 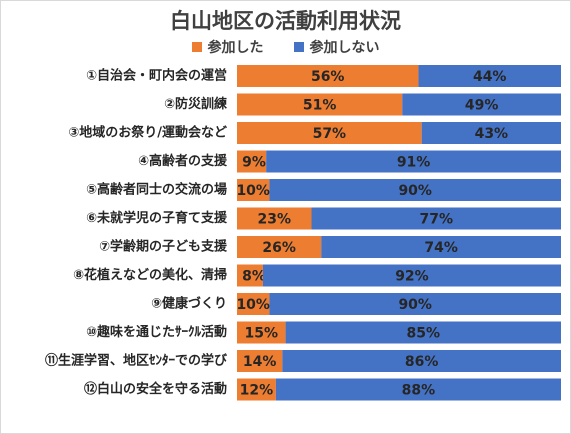 What do you see at coordinates (183, 161) in the screenshot?
I see `category-label: ④高齢者の支援` at bounding box center [183, 161].